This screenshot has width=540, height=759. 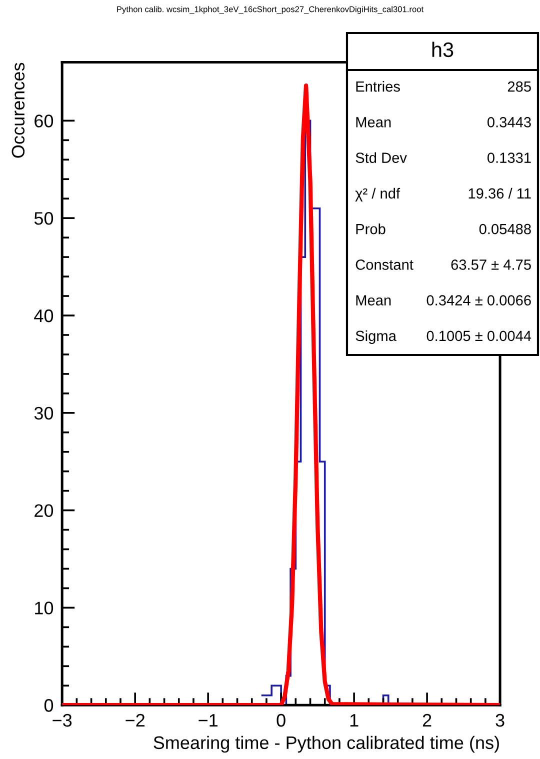 I want to click on text: 285, so click(x=519, y=86).